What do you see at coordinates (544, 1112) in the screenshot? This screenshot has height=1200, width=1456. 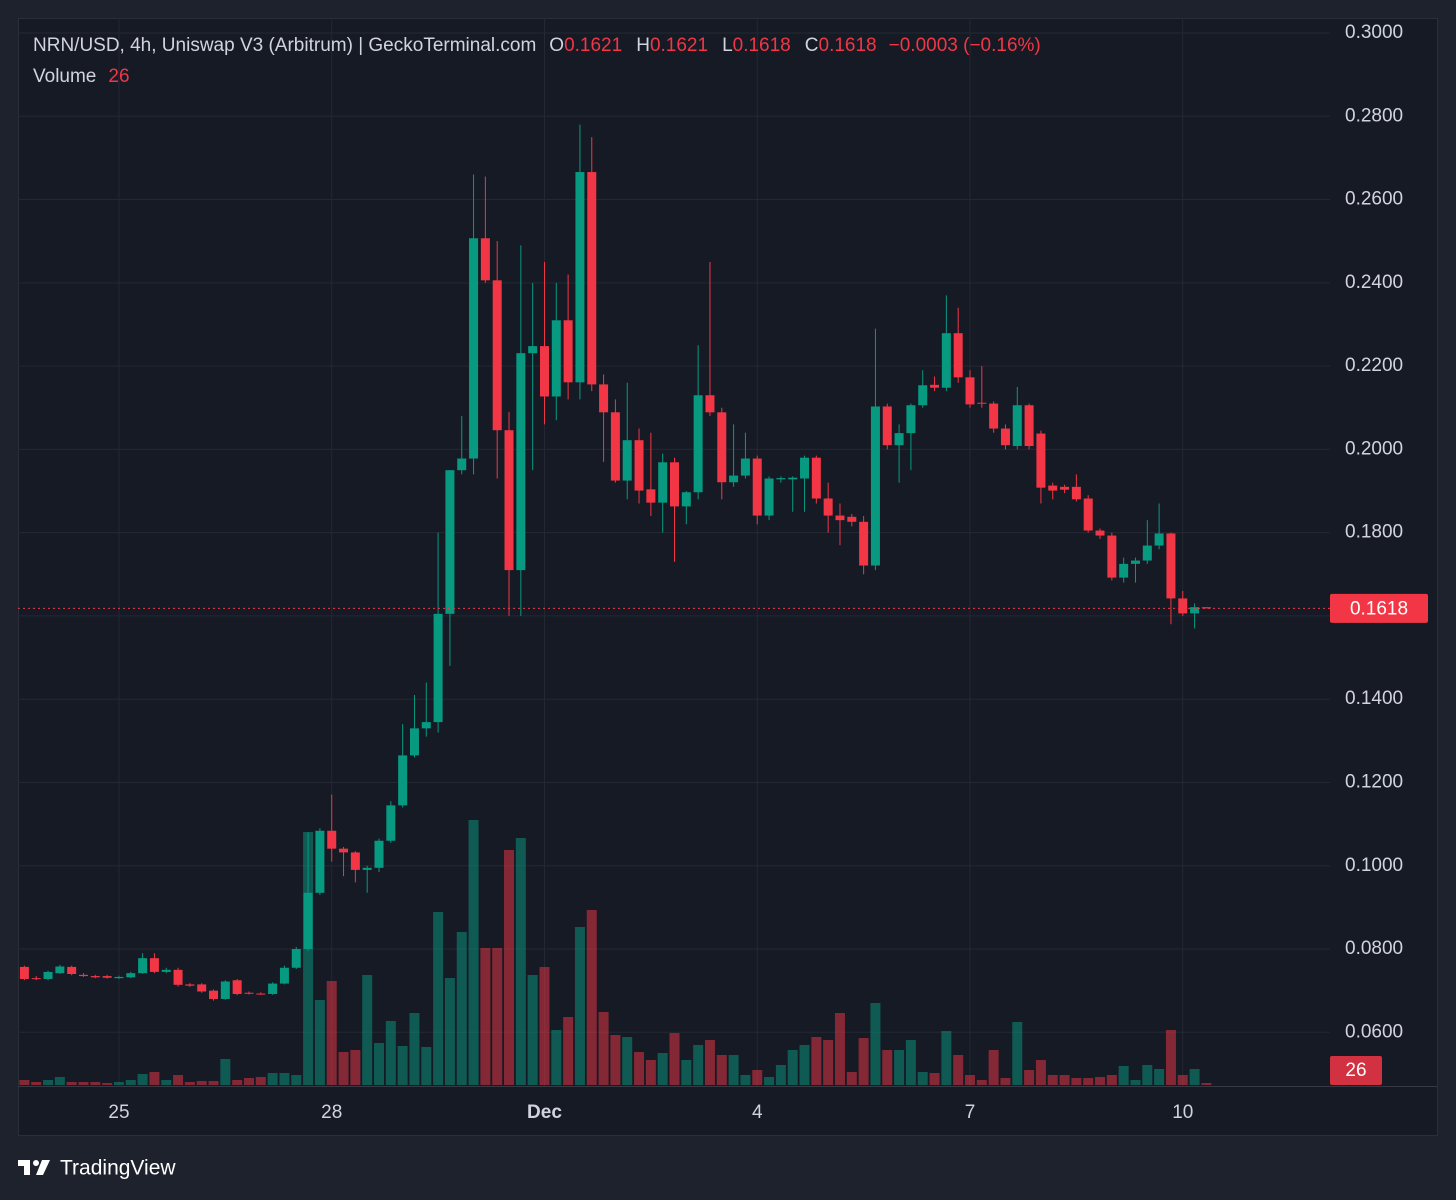 I see `x-tick-label: Dec` at bounding box center [544, 1112].